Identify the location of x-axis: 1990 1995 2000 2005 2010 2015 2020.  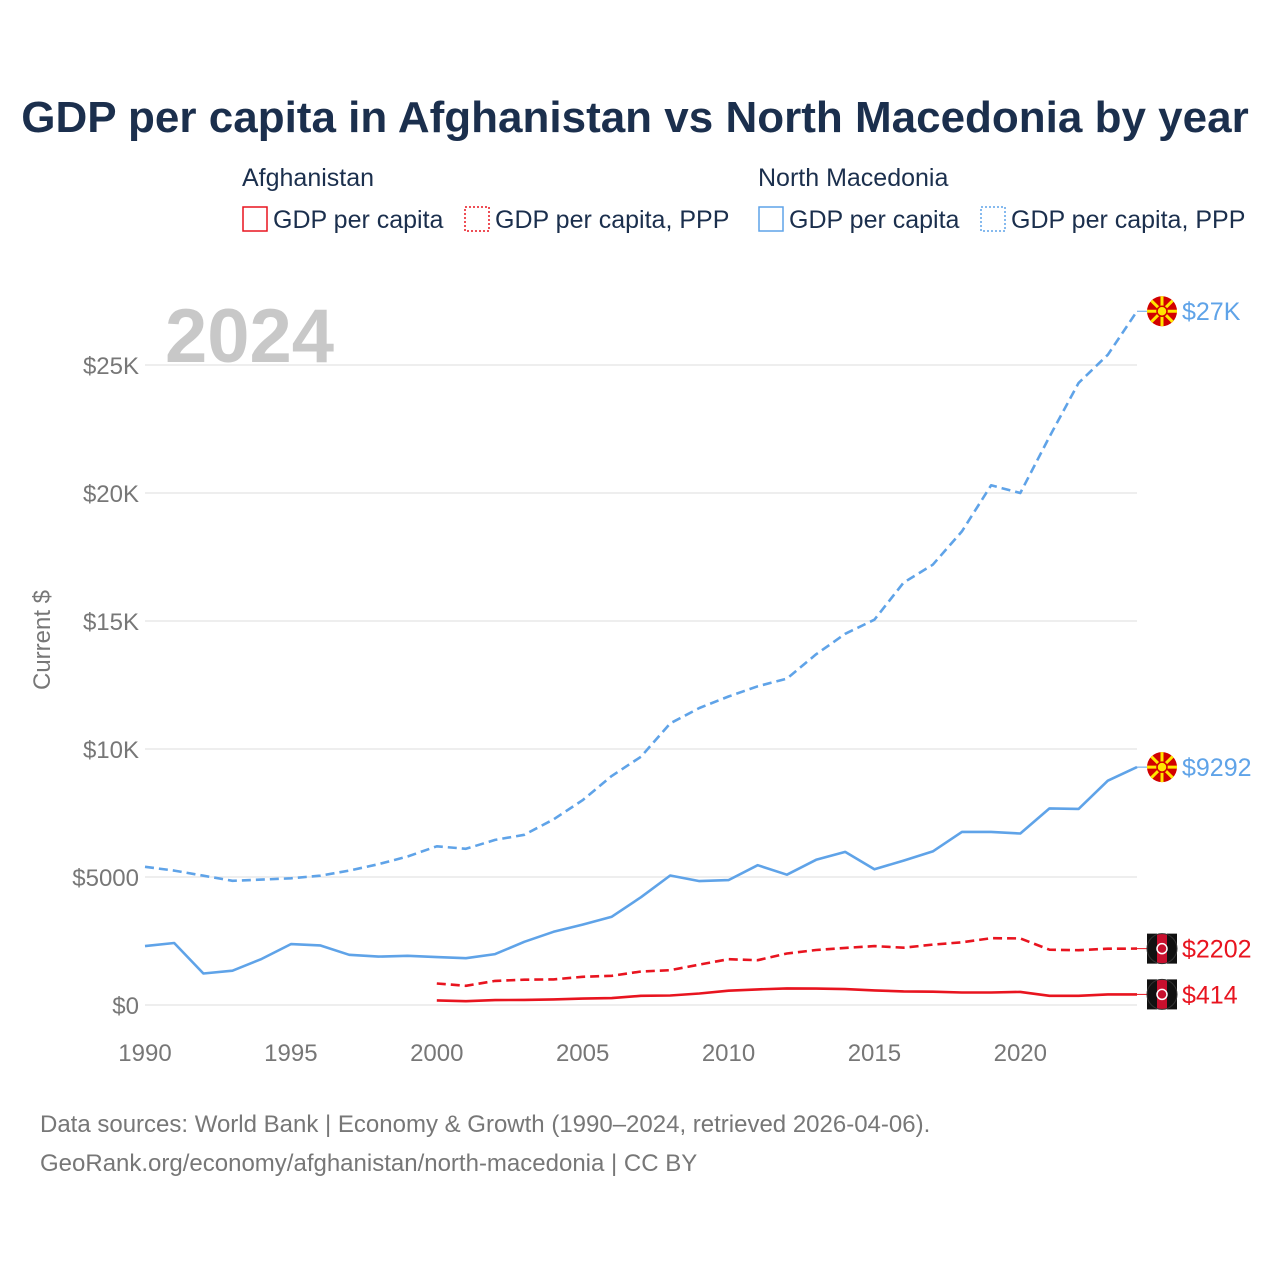
(582, 1053).